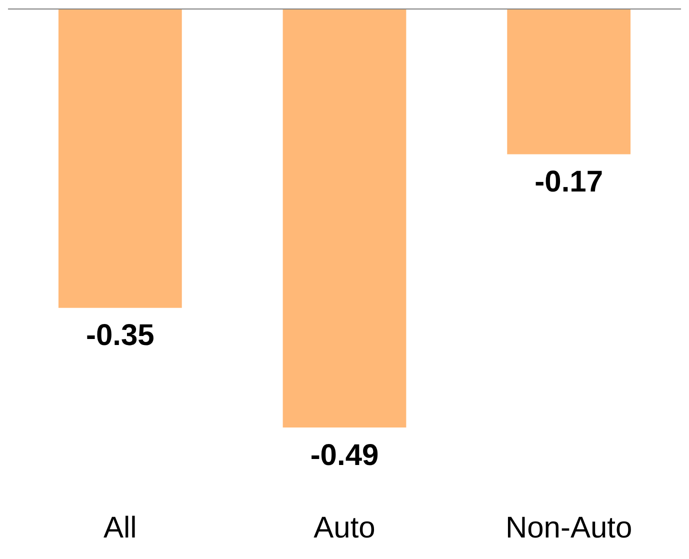 The image size is (689, 559). What do you see at coordinates (120, 527) in the screenshot?
I see `x-tick-label: All` at bounding box center [120, 527].